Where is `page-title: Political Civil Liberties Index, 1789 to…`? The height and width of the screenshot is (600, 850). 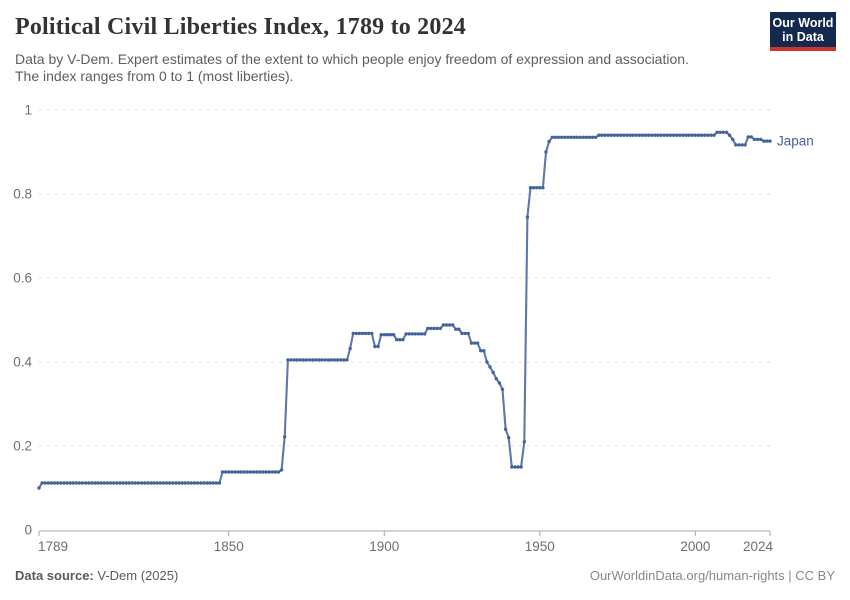
page-title: Political Civil Liberties Index, 1789 to… is located at coordinates (240, 27).